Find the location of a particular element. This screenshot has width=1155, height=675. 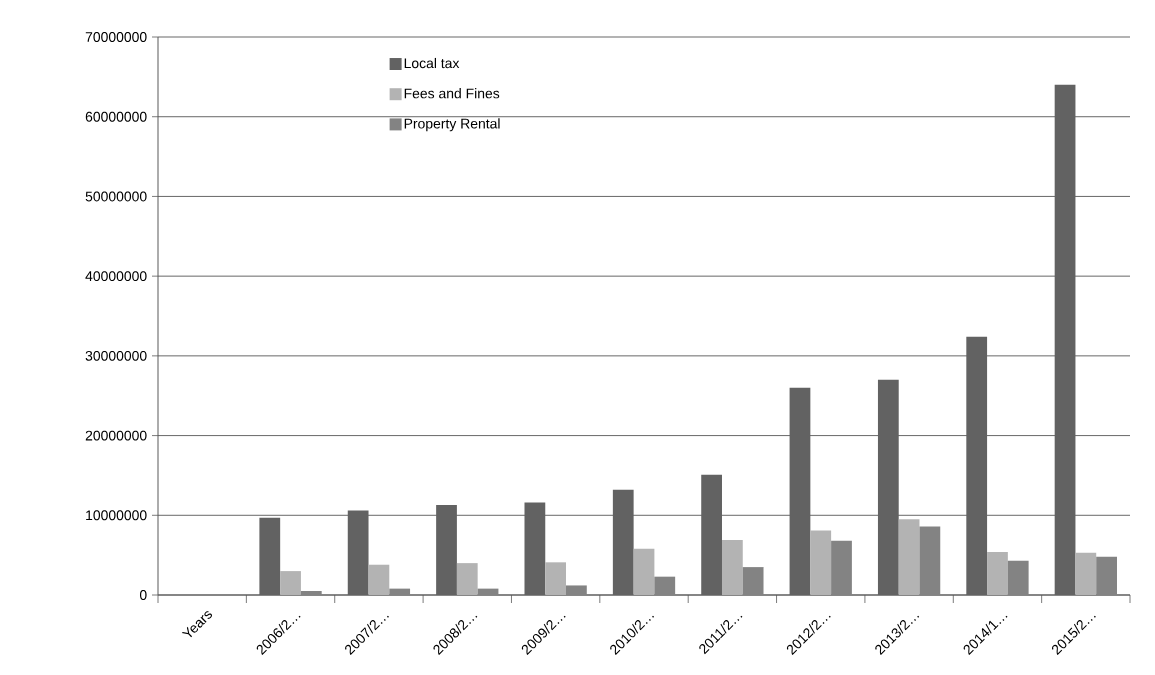

y-tick-label: 0 is located at coordinates (143, 595).